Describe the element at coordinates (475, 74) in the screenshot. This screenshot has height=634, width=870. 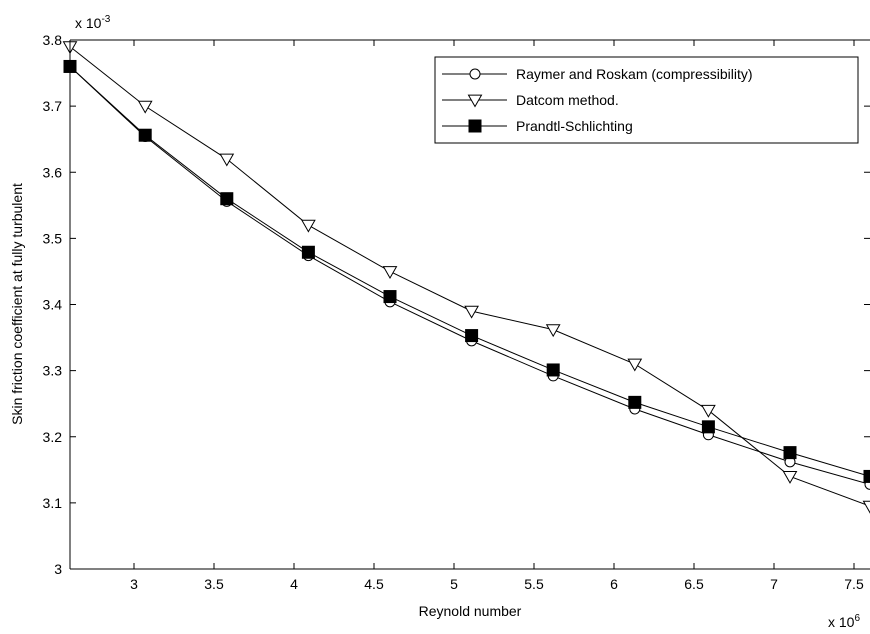
I see `legend-marker-circle` at that location.